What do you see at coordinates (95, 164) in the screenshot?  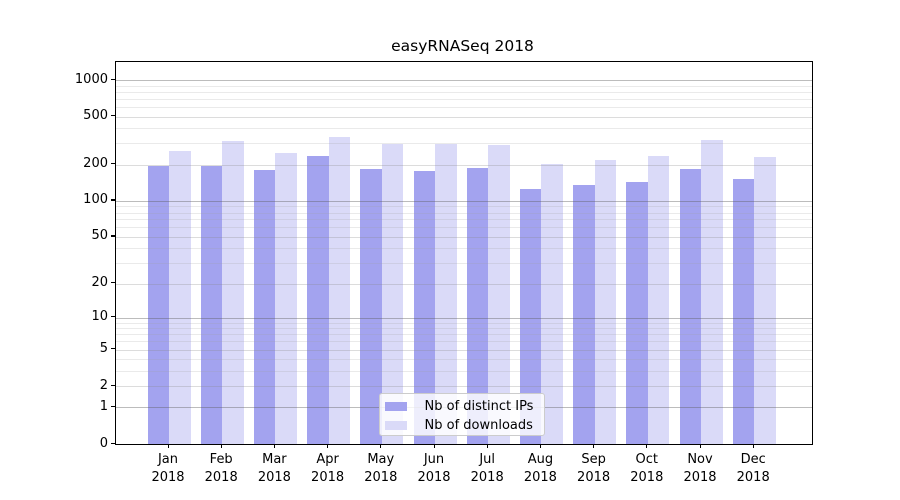 I see `y-tick-label-200: 200` at bounding box center [95, 164].